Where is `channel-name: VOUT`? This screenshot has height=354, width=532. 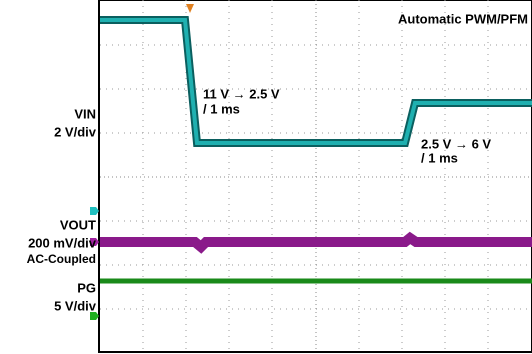
channel-name: VOUT is located at coordinates (78, 224).